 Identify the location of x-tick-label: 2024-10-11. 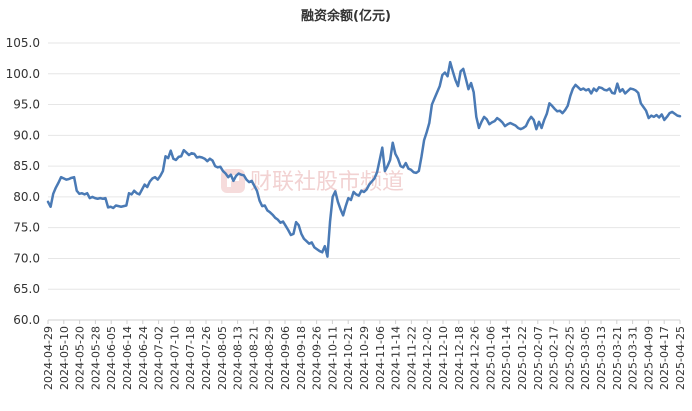
(332, 358).